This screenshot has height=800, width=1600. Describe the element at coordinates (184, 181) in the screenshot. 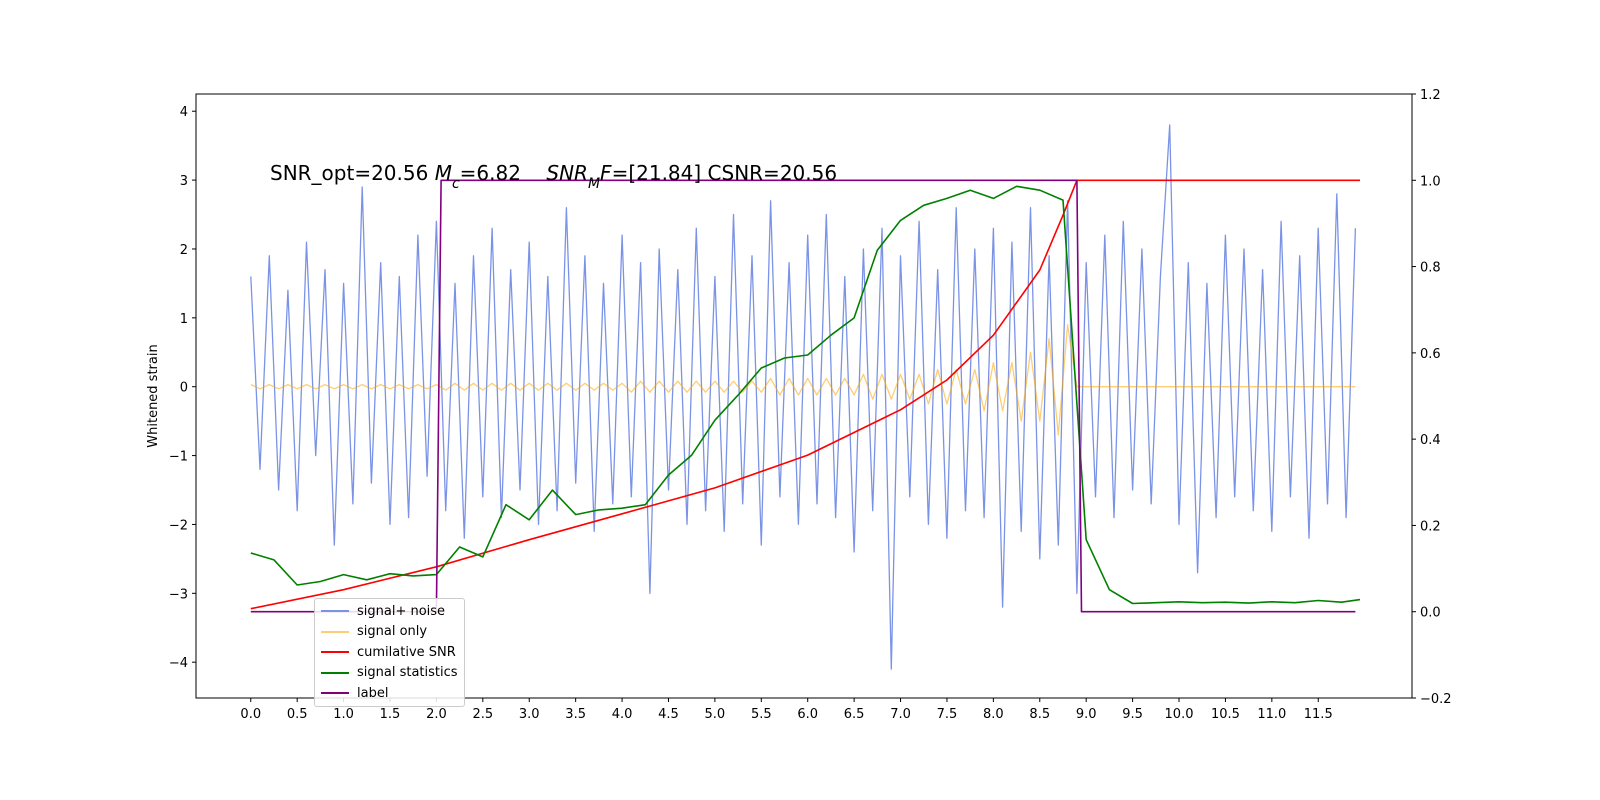

I see `y-tick-label: 3` at that location.